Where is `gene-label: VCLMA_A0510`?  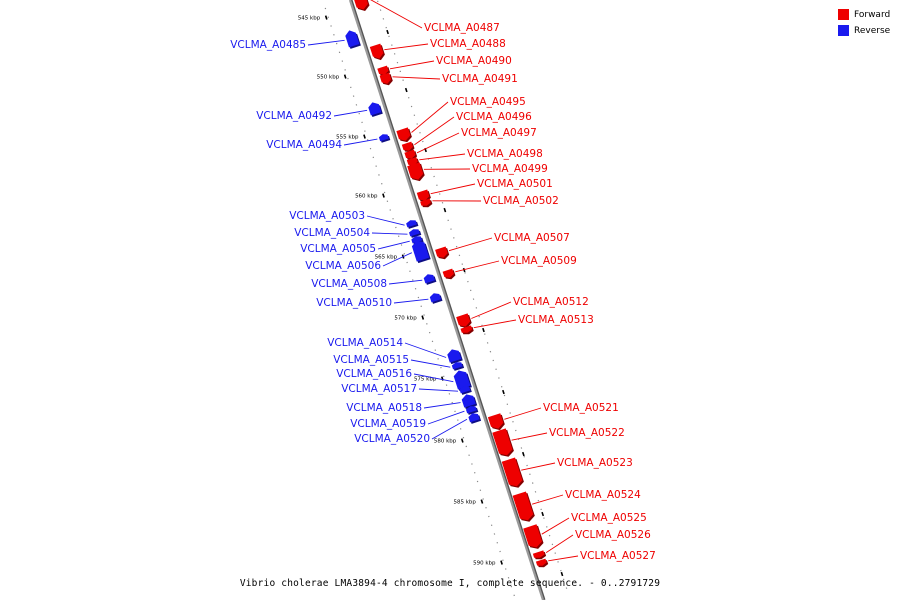 gene-label: VCLMA_A0510 is located at coordinates (354, 303).